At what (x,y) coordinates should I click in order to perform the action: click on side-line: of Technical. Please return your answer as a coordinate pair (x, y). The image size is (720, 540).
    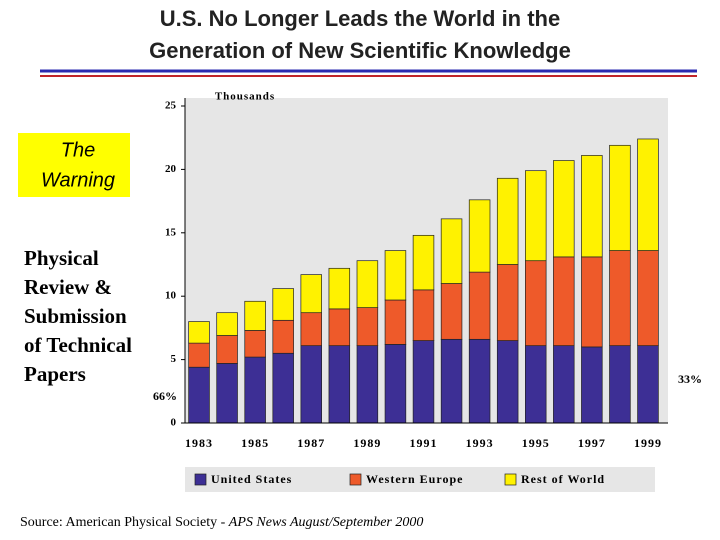
    Looking at the image, I should click on (78, 345).